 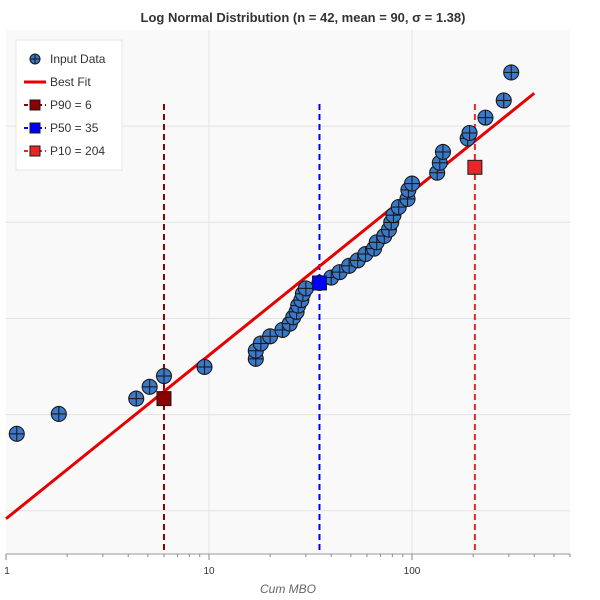 I want to click on legend-label-p50: P50 = 35, so click(x=74, y=128).